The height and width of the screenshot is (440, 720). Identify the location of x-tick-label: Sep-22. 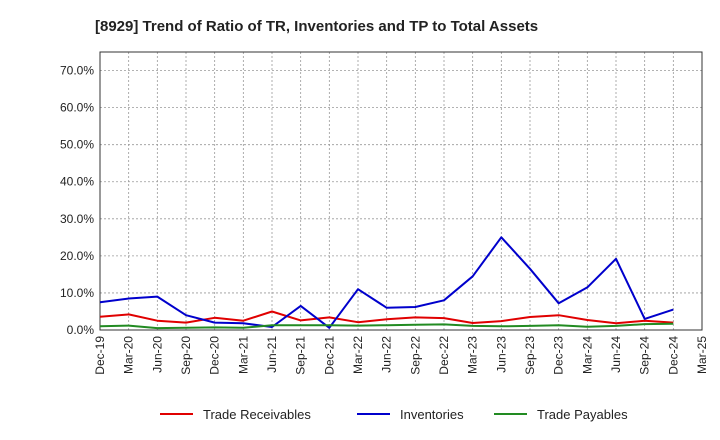
(415, 355).